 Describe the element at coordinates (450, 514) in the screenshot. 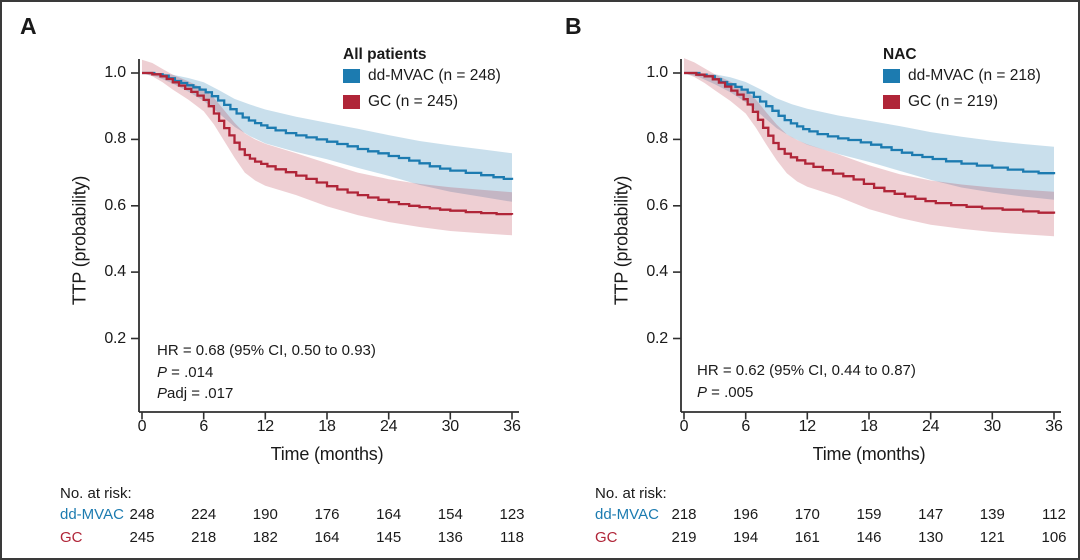

I see `risk-value: 154` at that location.